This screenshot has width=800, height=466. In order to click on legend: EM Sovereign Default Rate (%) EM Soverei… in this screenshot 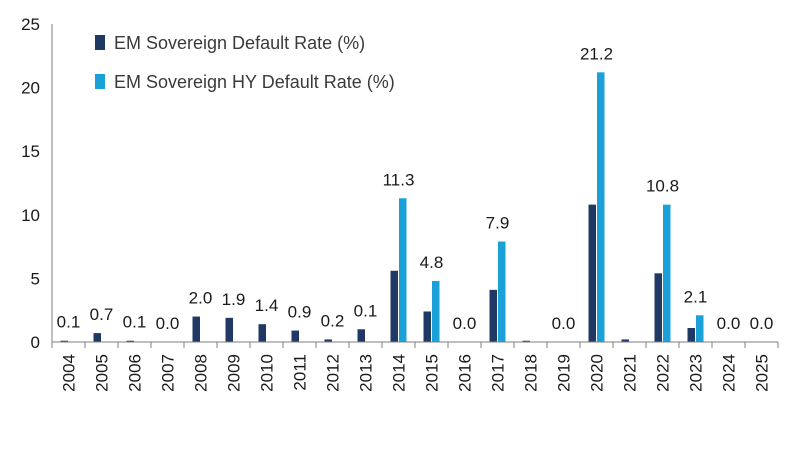, I will do `click(245, 62)`.